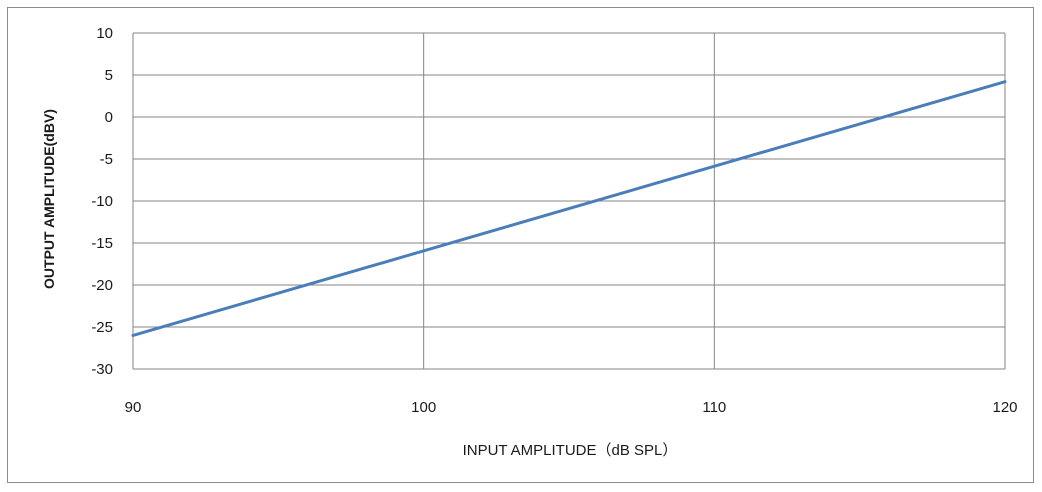 This screenshot has height=492, width=1042. What do you see at coordinates (714, 407) in the screenshot?
I see `x-tick-label: 110` at bounding box center [714, 407].